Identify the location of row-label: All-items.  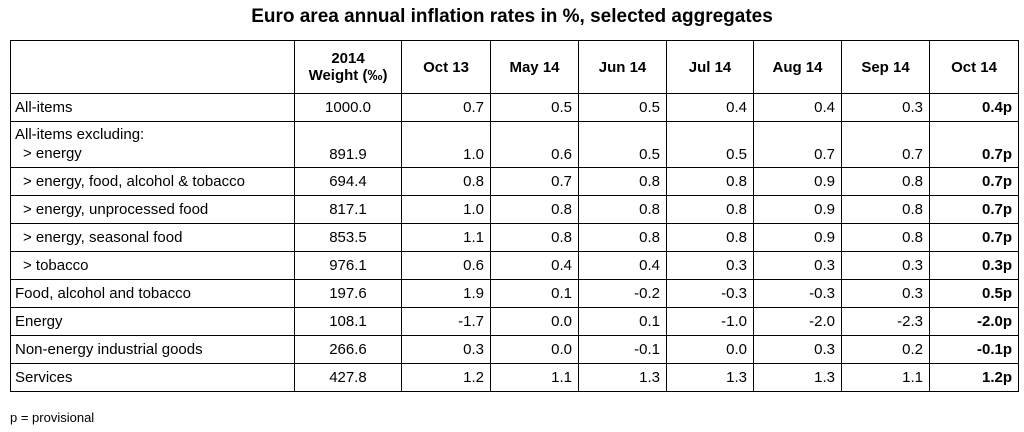
(152, 107).